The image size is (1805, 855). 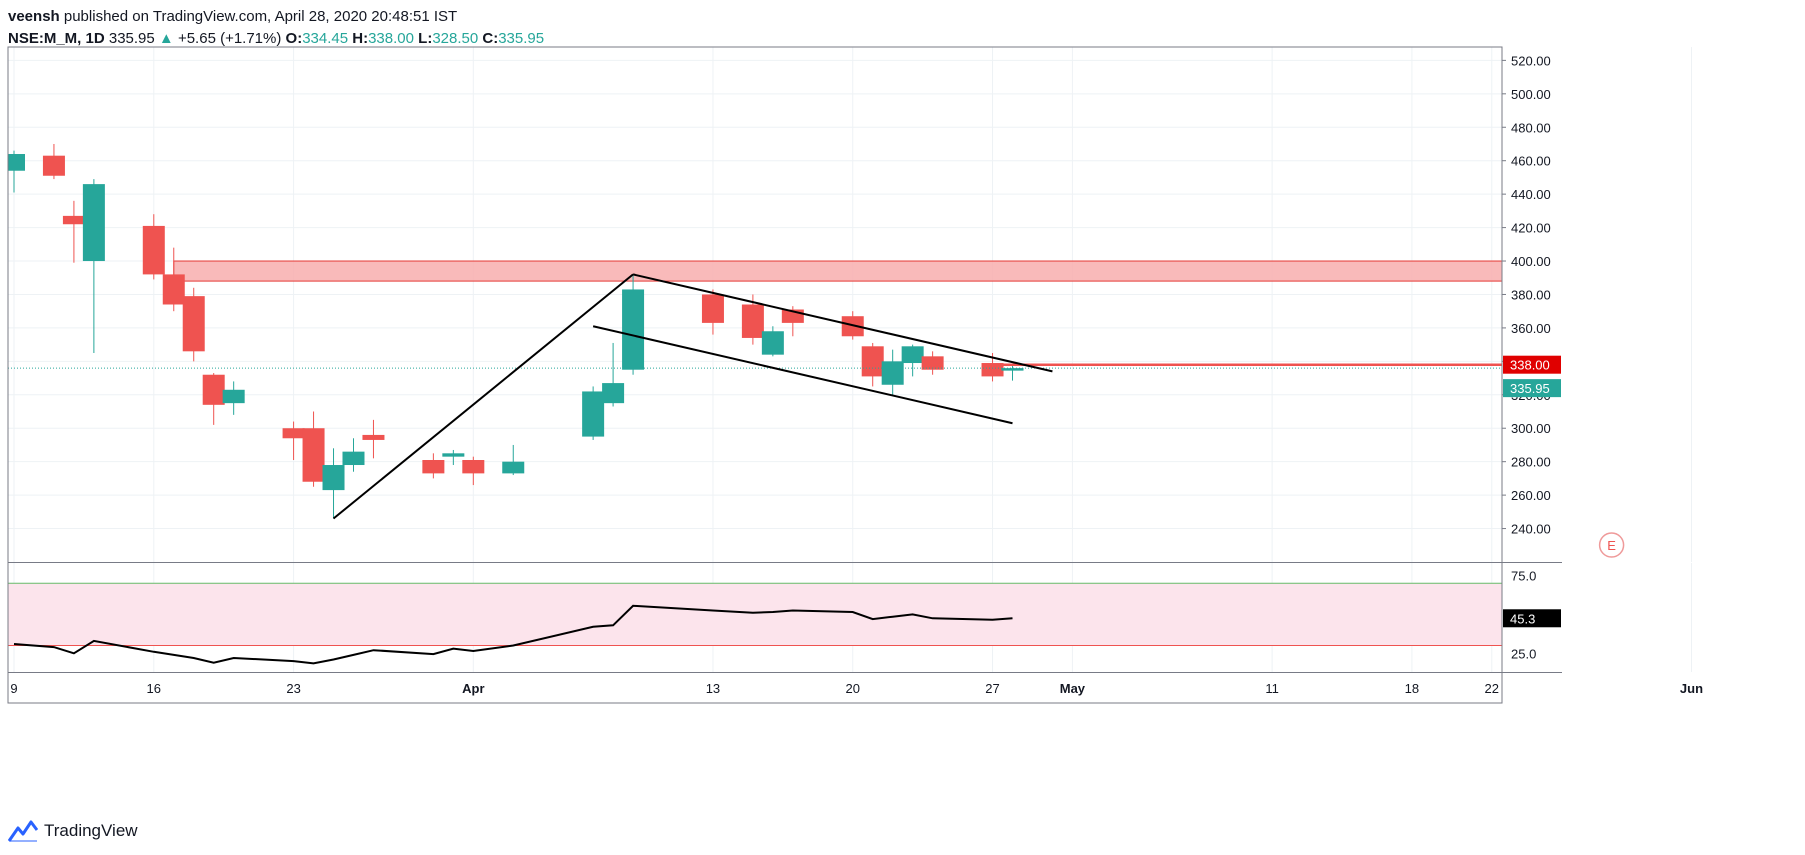 I want to click on rsi-line, so click(x=513, y=634).